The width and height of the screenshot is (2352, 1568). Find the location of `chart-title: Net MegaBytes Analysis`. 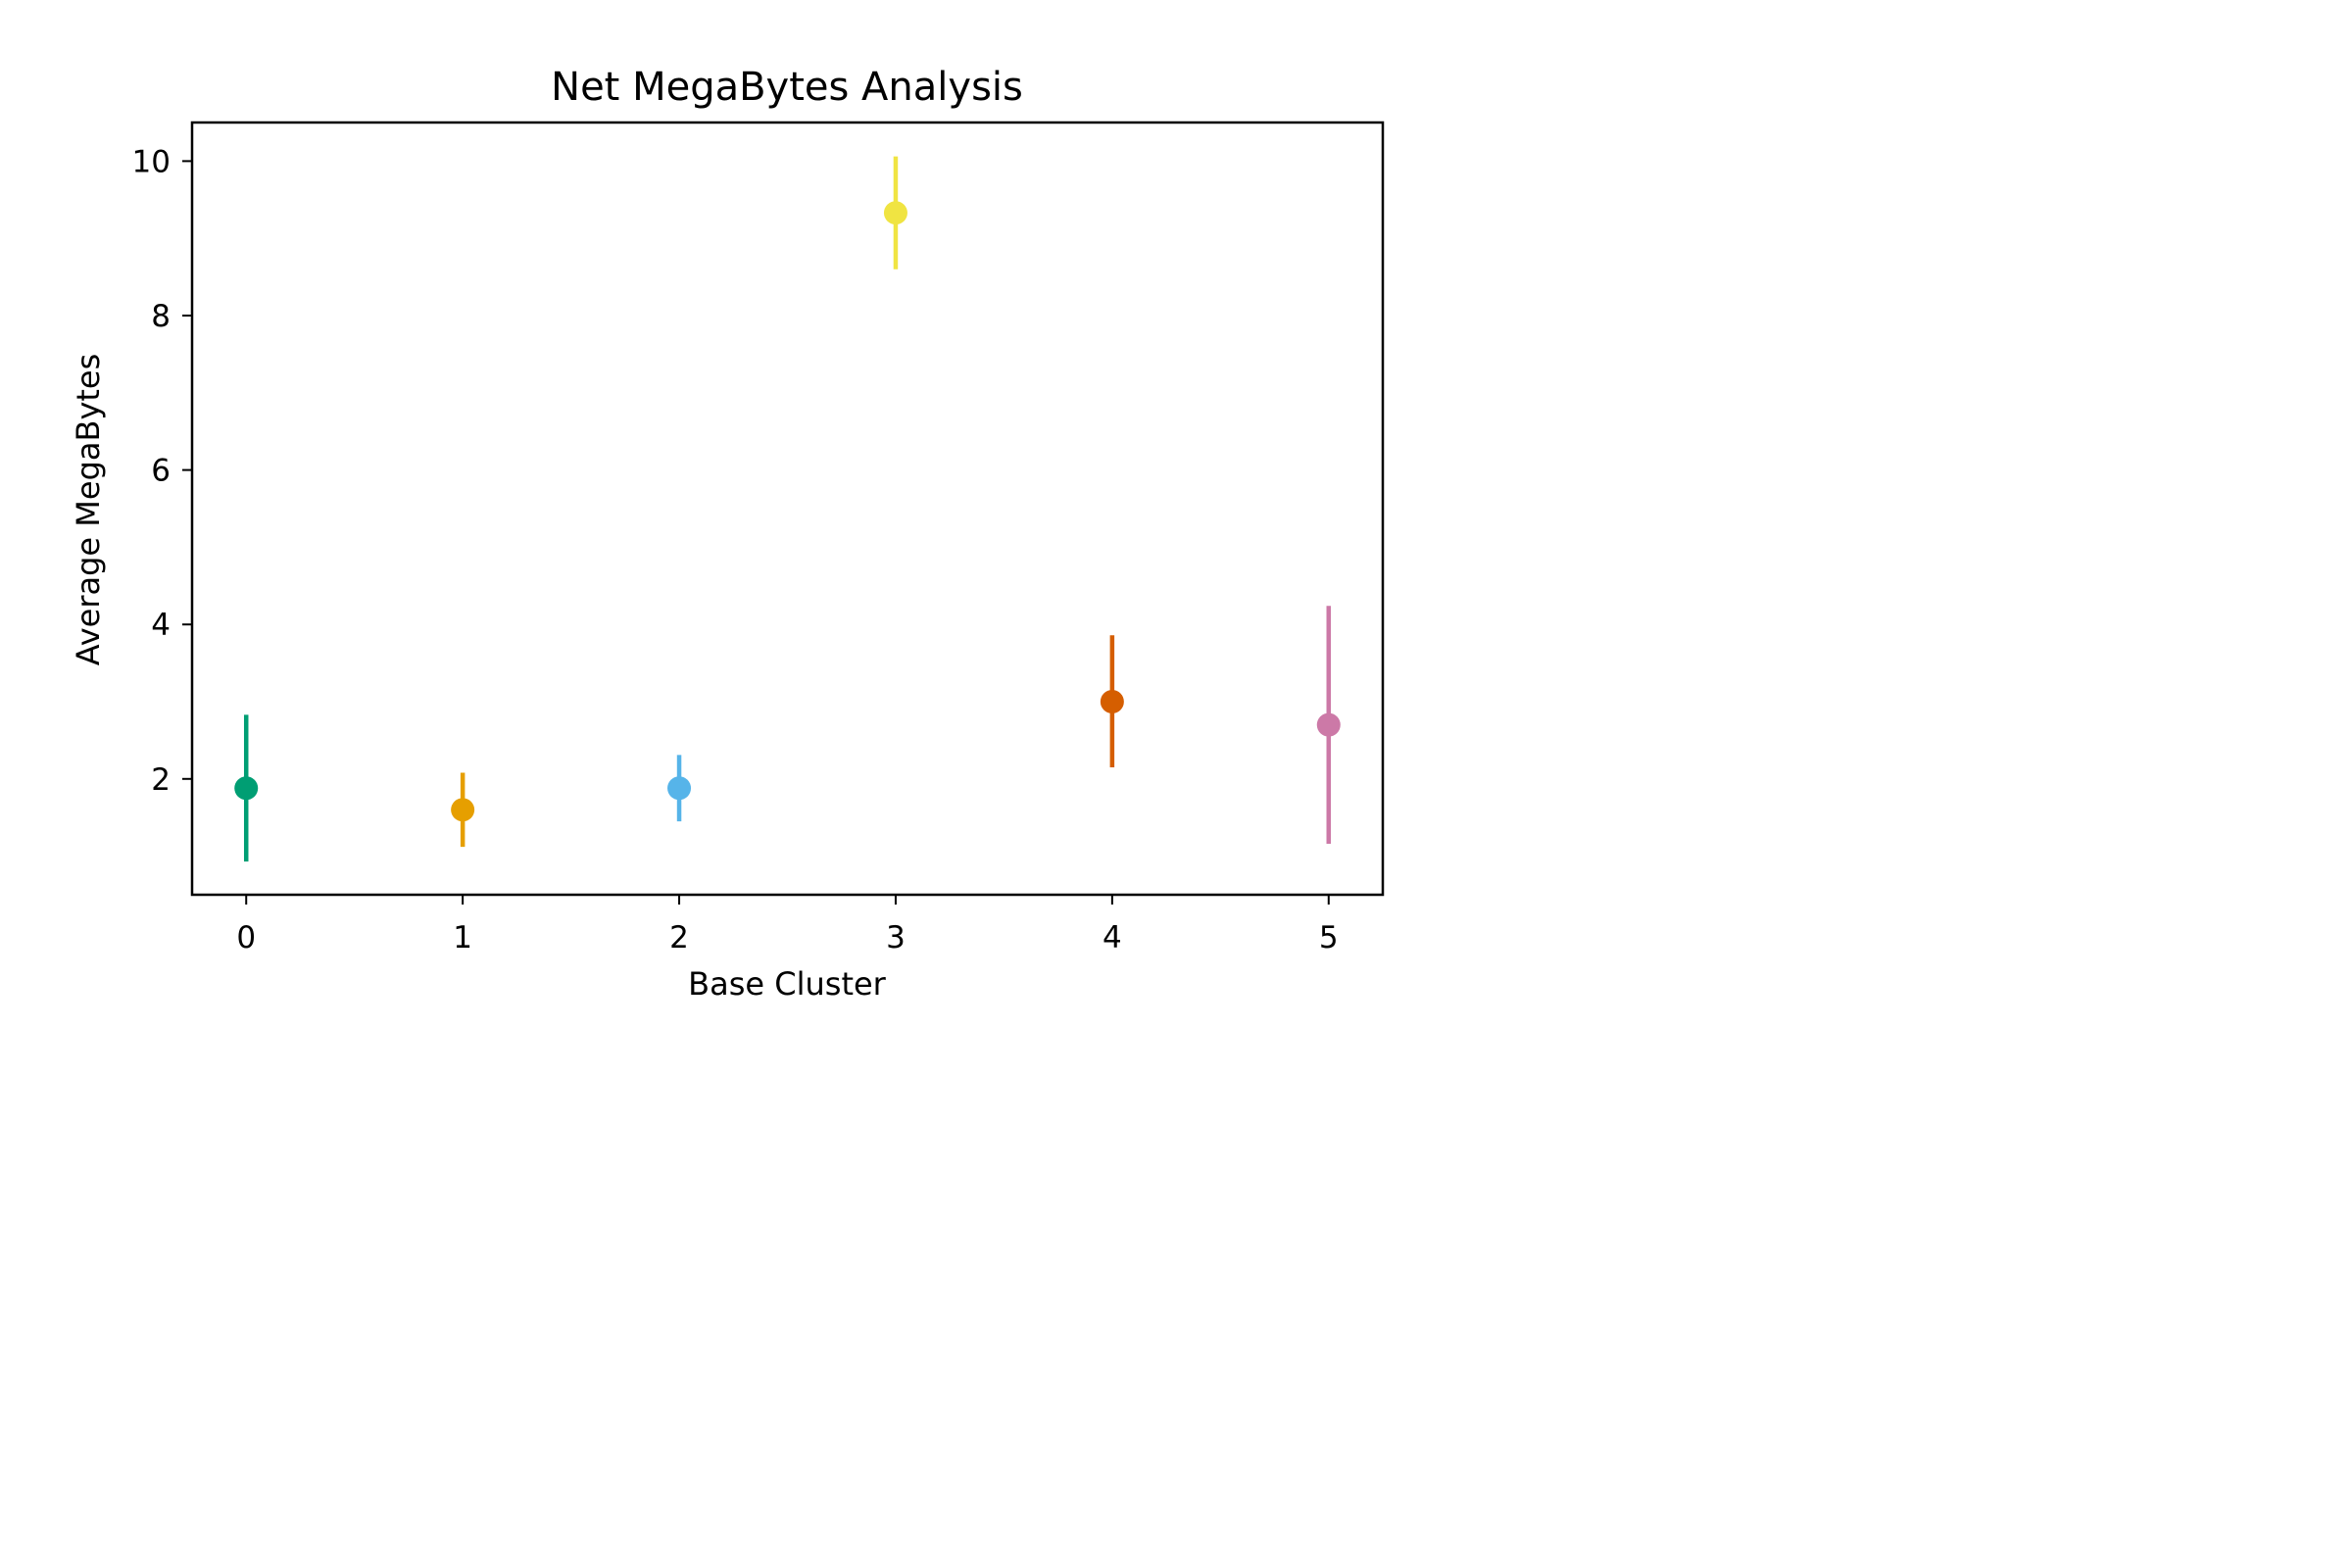

chart-title: Net MegaBytes Analysis is located at coordinates (787, 87).